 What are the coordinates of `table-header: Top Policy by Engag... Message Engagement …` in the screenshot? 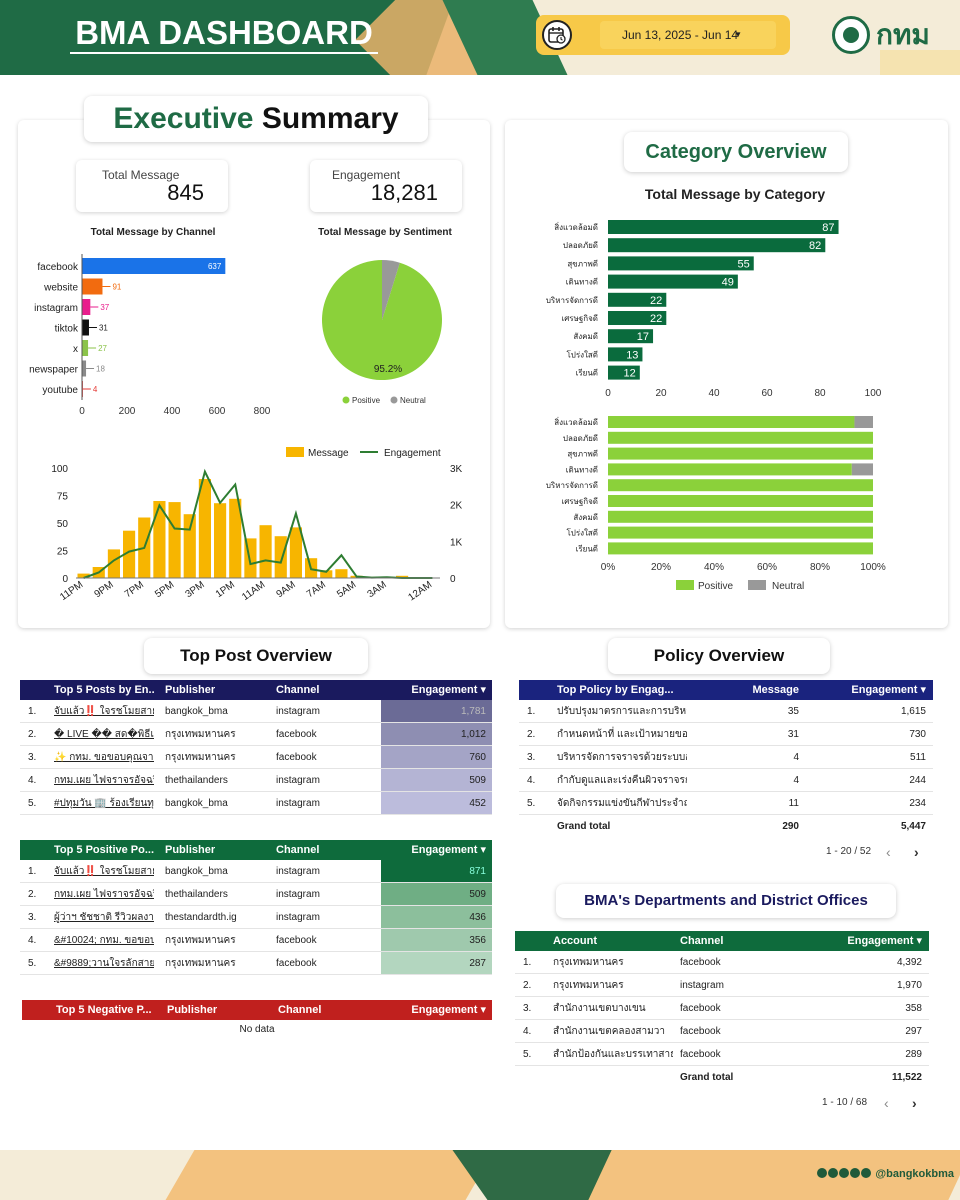 It's located at (726, 690).